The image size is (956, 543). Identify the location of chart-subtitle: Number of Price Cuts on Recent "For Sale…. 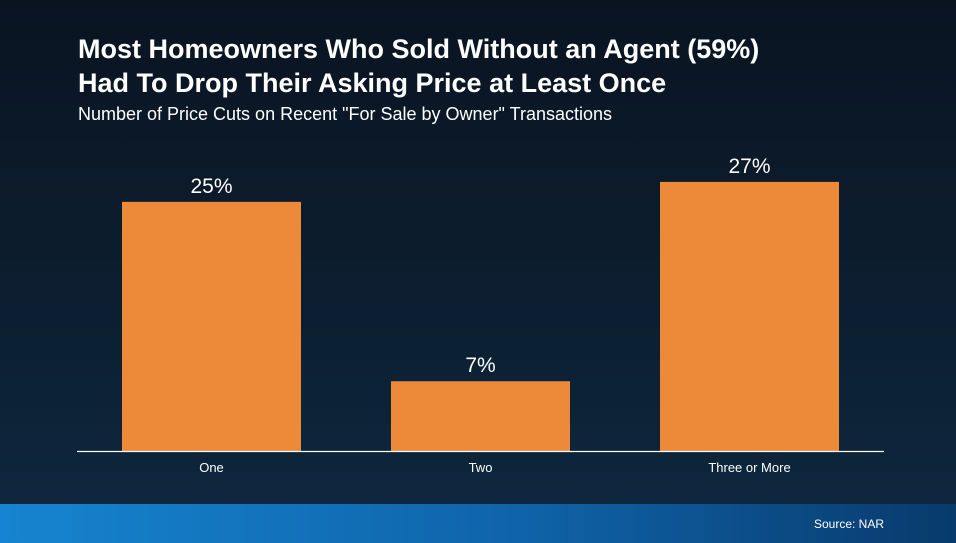
(345, 114).